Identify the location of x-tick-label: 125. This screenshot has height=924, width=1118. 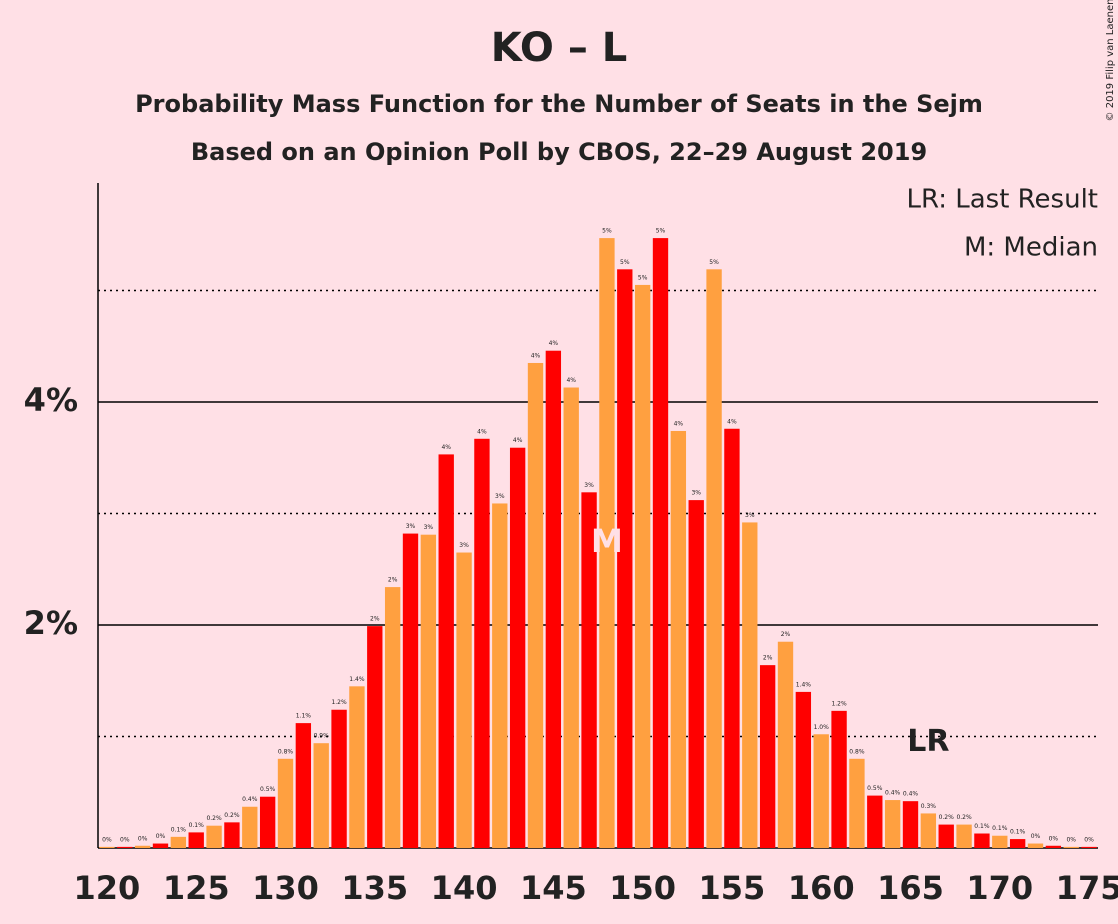
(196, 888).